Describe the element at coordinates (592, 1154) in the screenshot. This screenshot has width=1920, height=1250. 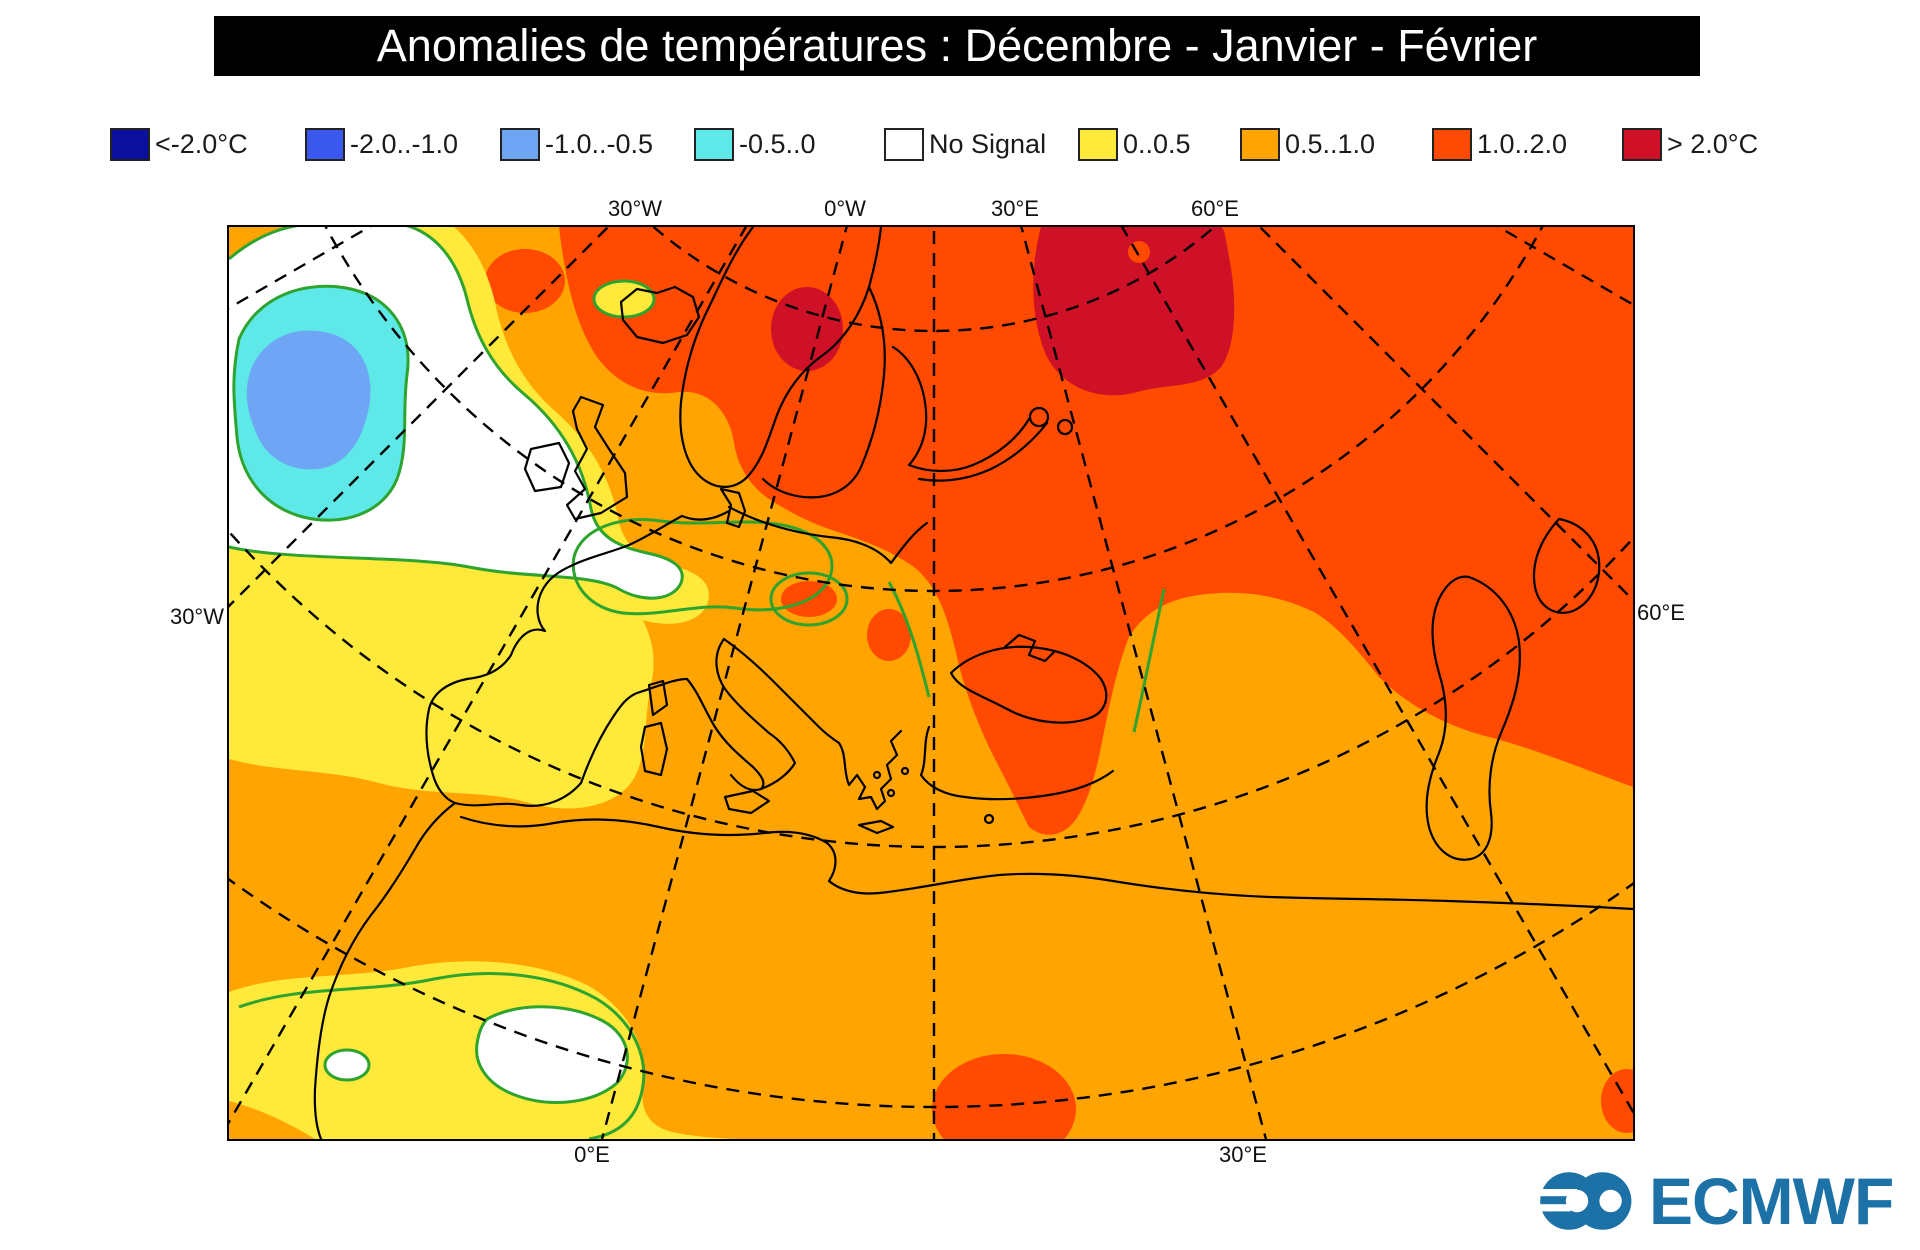
I see `lon-label-bottom-0e: 0°E` at that location.